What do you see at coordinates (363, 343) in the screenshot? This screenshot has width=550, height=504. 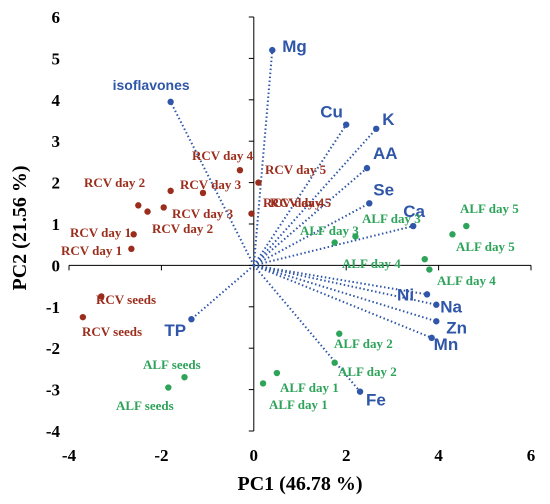 I see `point-label-alf-day-2: ALF day 2` at bounding box center [363, 343].